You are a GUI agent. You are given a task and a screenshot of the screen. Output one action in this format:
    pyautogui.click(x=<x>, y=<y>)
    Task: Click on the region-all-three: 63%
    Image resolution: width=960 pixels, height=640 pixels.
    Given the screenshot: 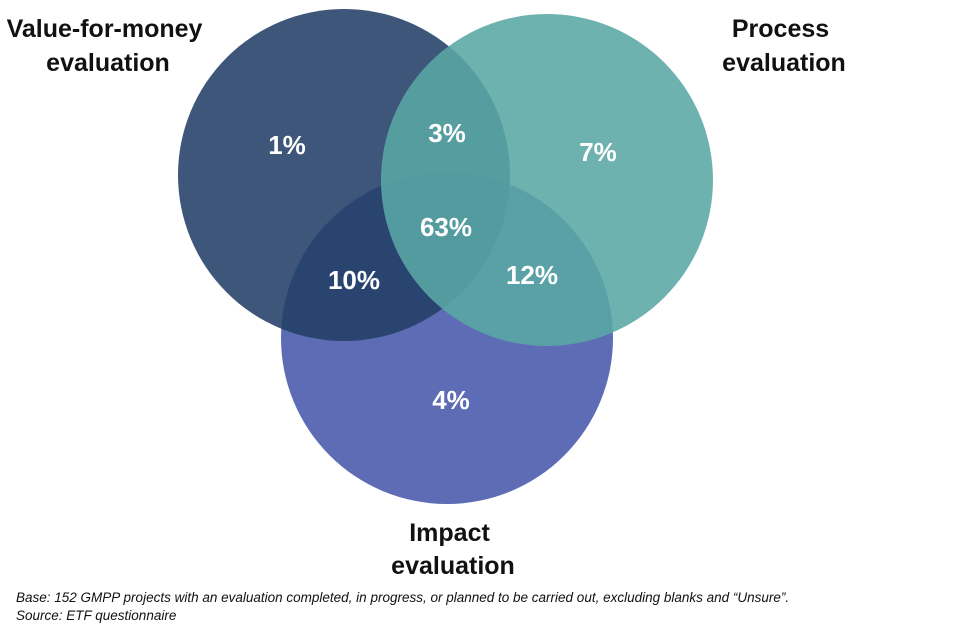 What is the action you would take?
    pyautogui.click(x=446, y=227)
    